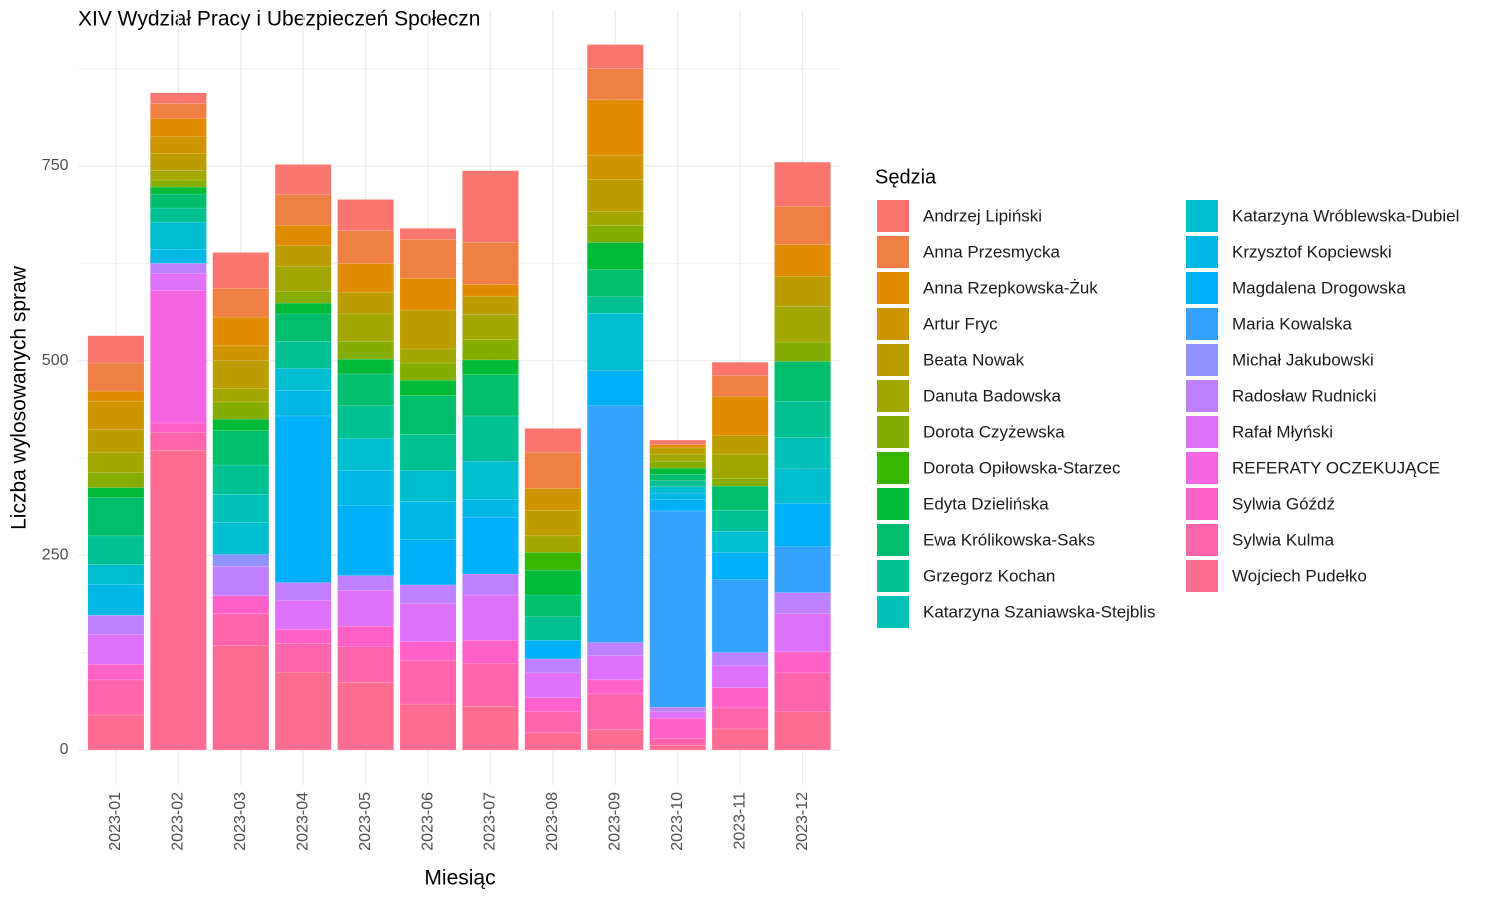  Describe the element at coordinates (365, 821) in the screenshot. I see `x-tick-label: 2023-05` at that location.